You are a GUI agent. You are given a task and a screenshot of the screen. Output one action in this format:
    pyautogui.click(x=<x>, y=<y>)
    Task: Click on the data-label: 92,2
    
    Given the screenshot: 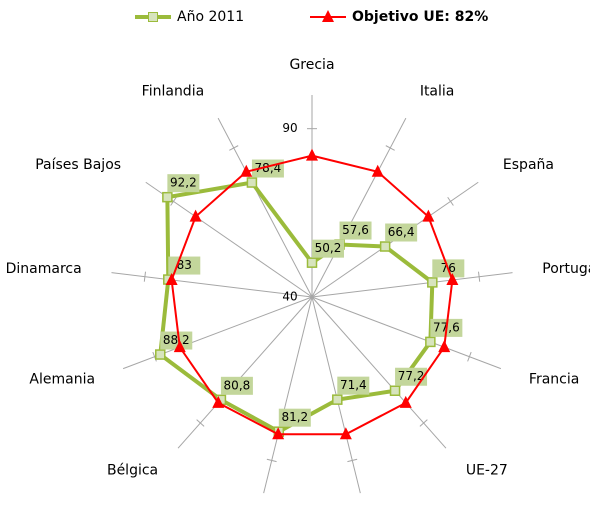 What is the action you would take?
    pyautogui.click(x=183, y=183)
    